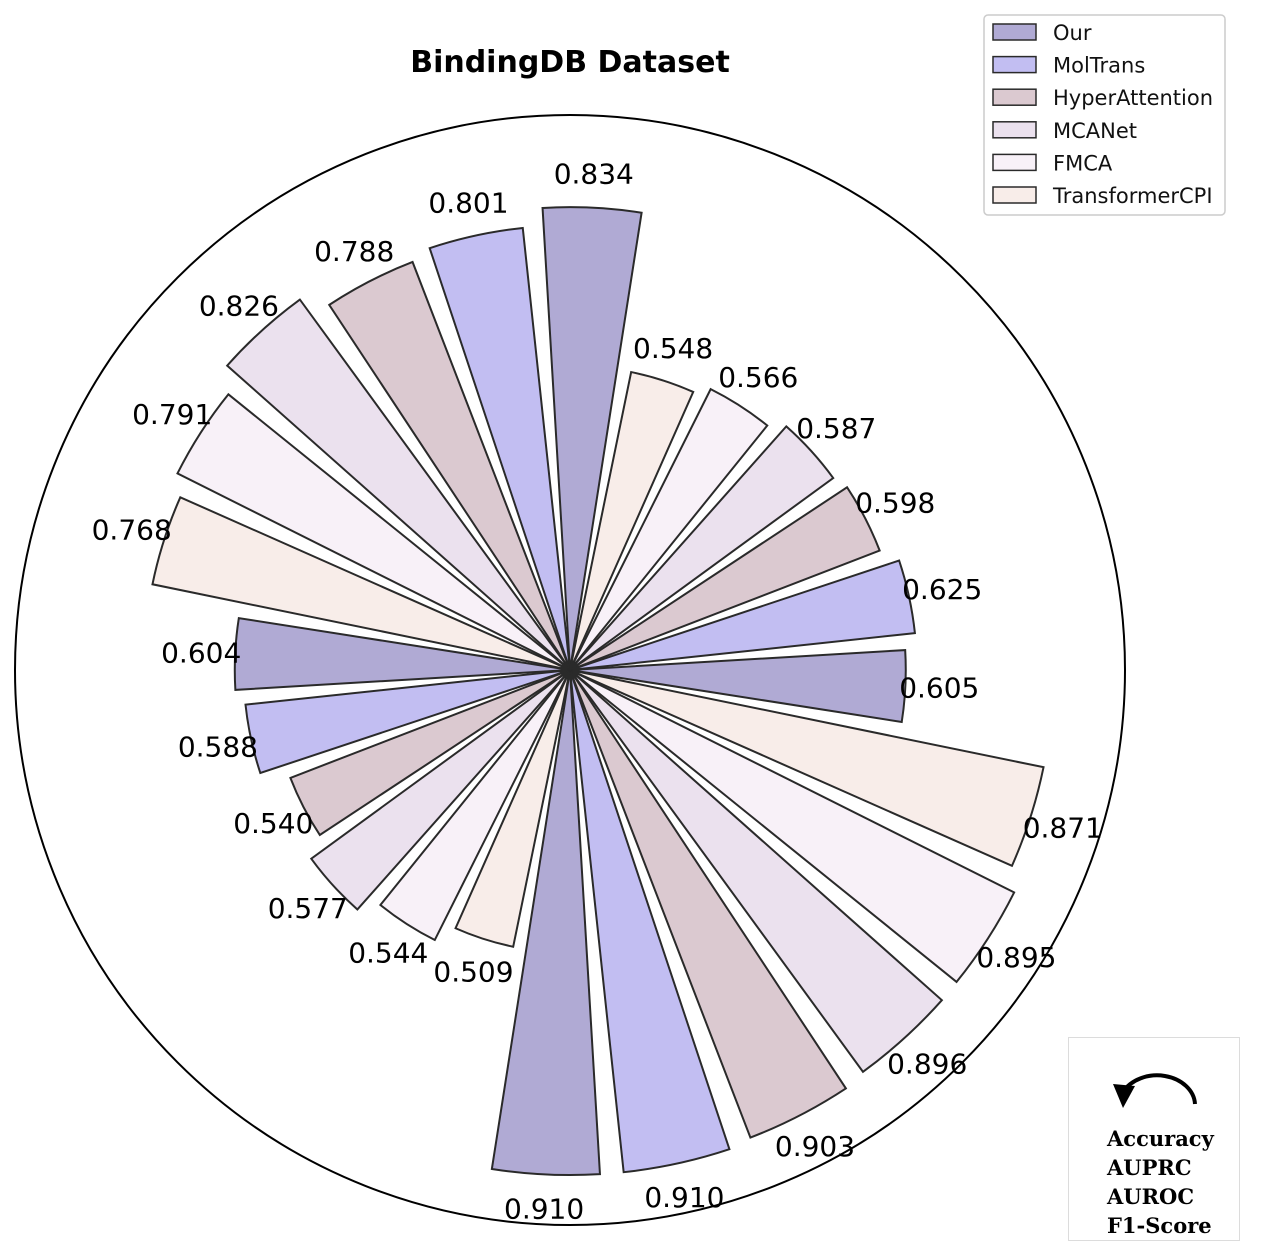 This screenshot has width=1264, height=1259. I want to click on counterclockwise-arrow-icon, so click(1155, 1090).